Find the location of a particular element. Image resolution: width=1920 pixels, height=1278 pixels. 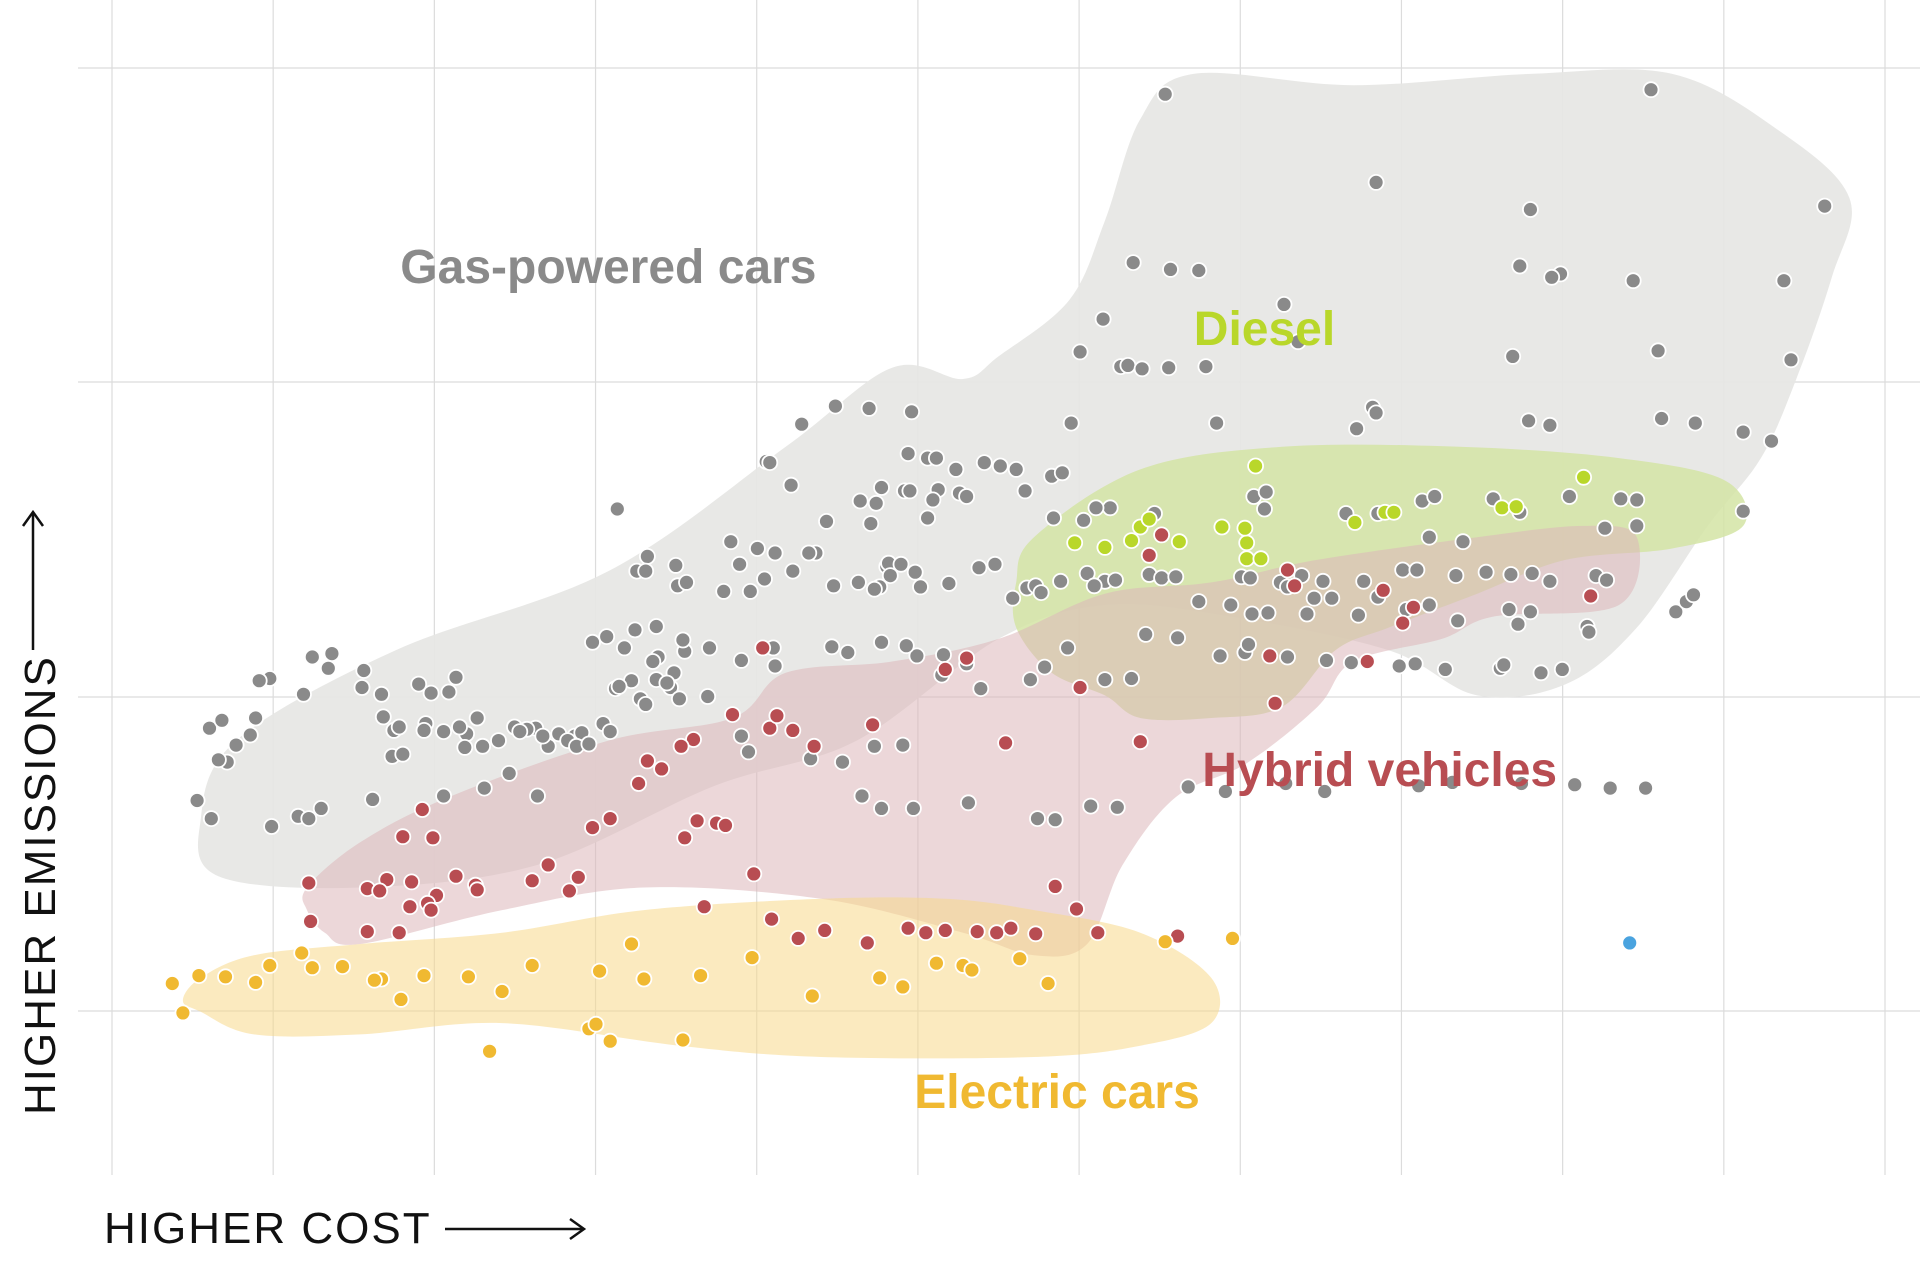

label-hybrid: Hybrid vehicles is located at coordinates (1379, 770).